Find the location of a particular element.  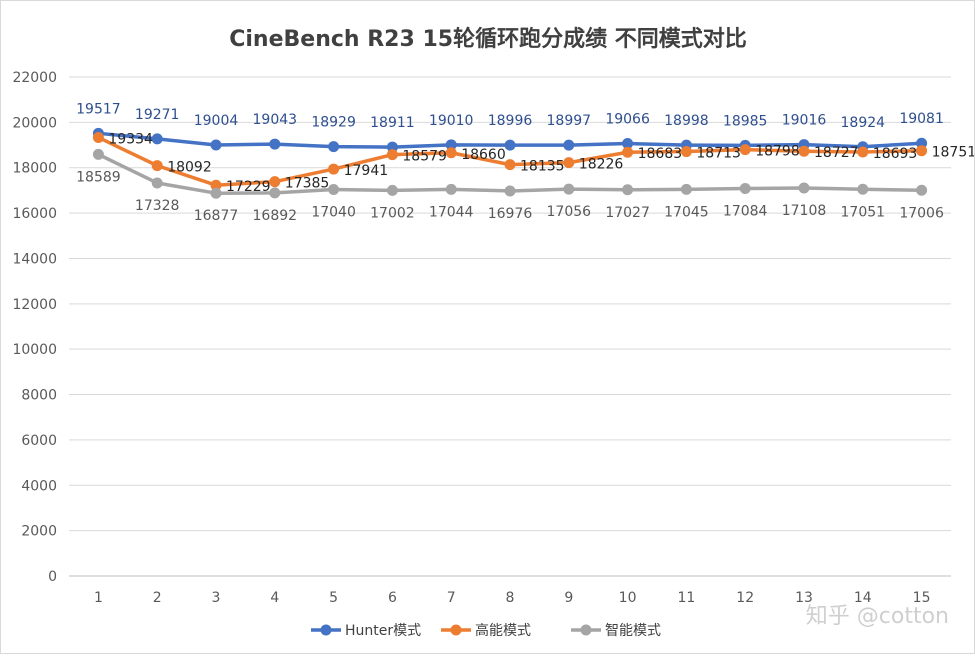

data-label: 18579 is located at coordinates (424, 157).